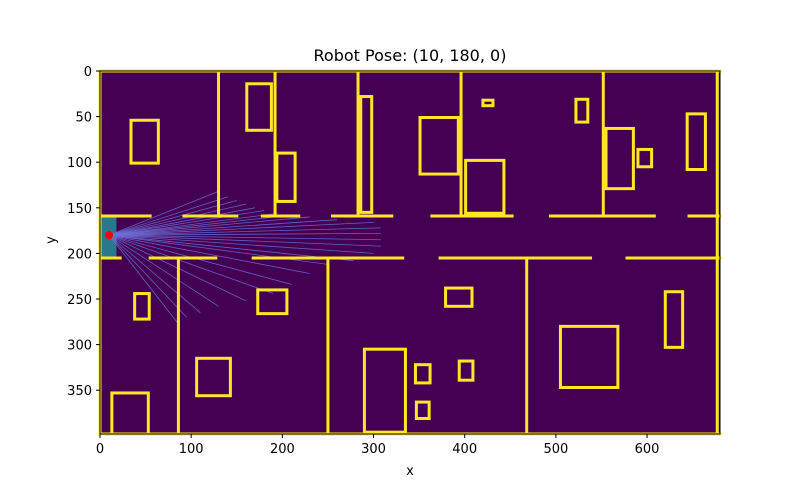  Describe the element at coordinates (410, 471) in the screenshot. I see `x-axis-label: x` at that location.